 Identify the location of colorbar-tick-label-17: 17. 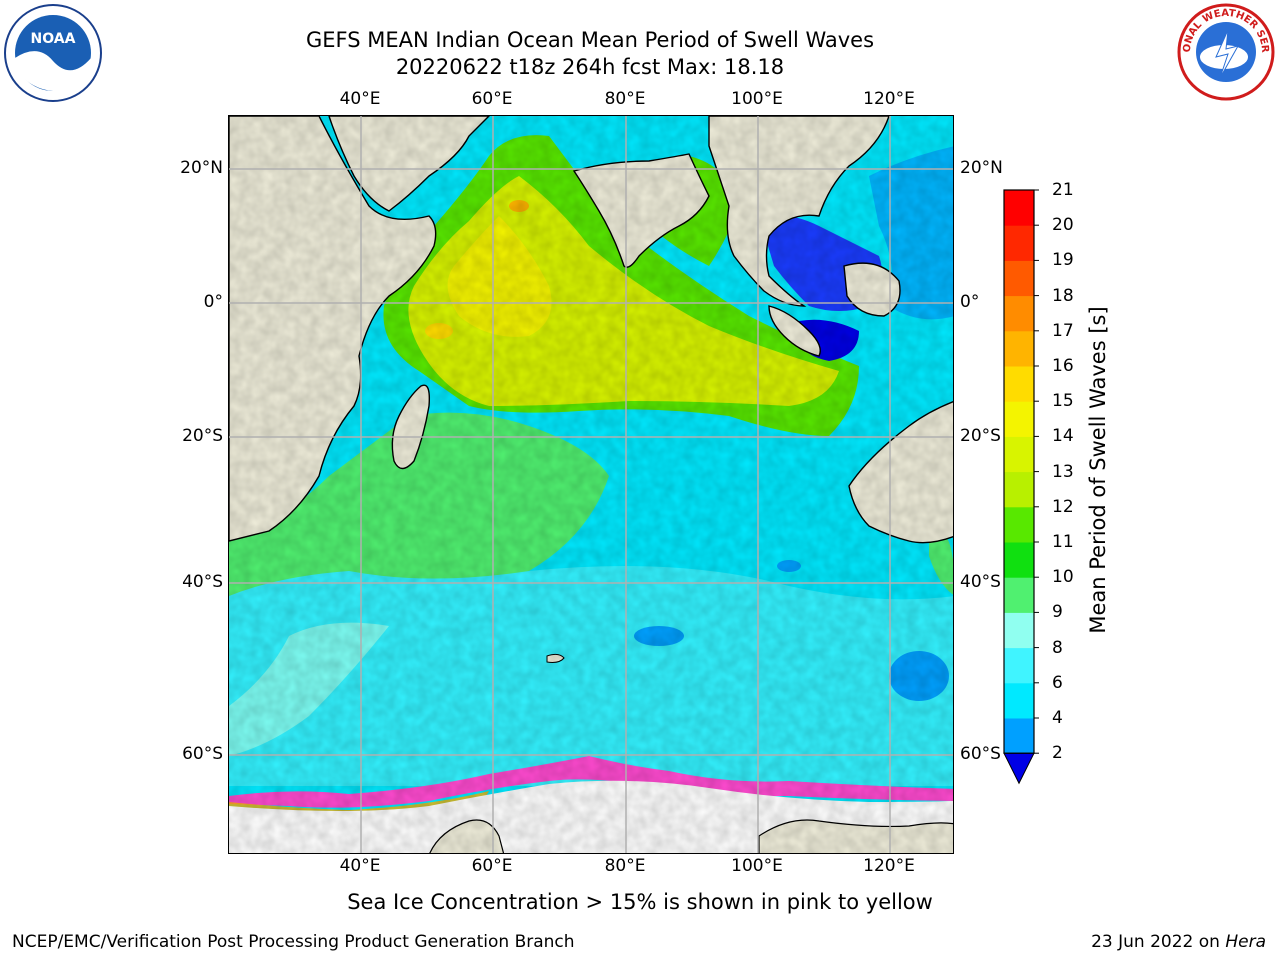
(1063, 330).